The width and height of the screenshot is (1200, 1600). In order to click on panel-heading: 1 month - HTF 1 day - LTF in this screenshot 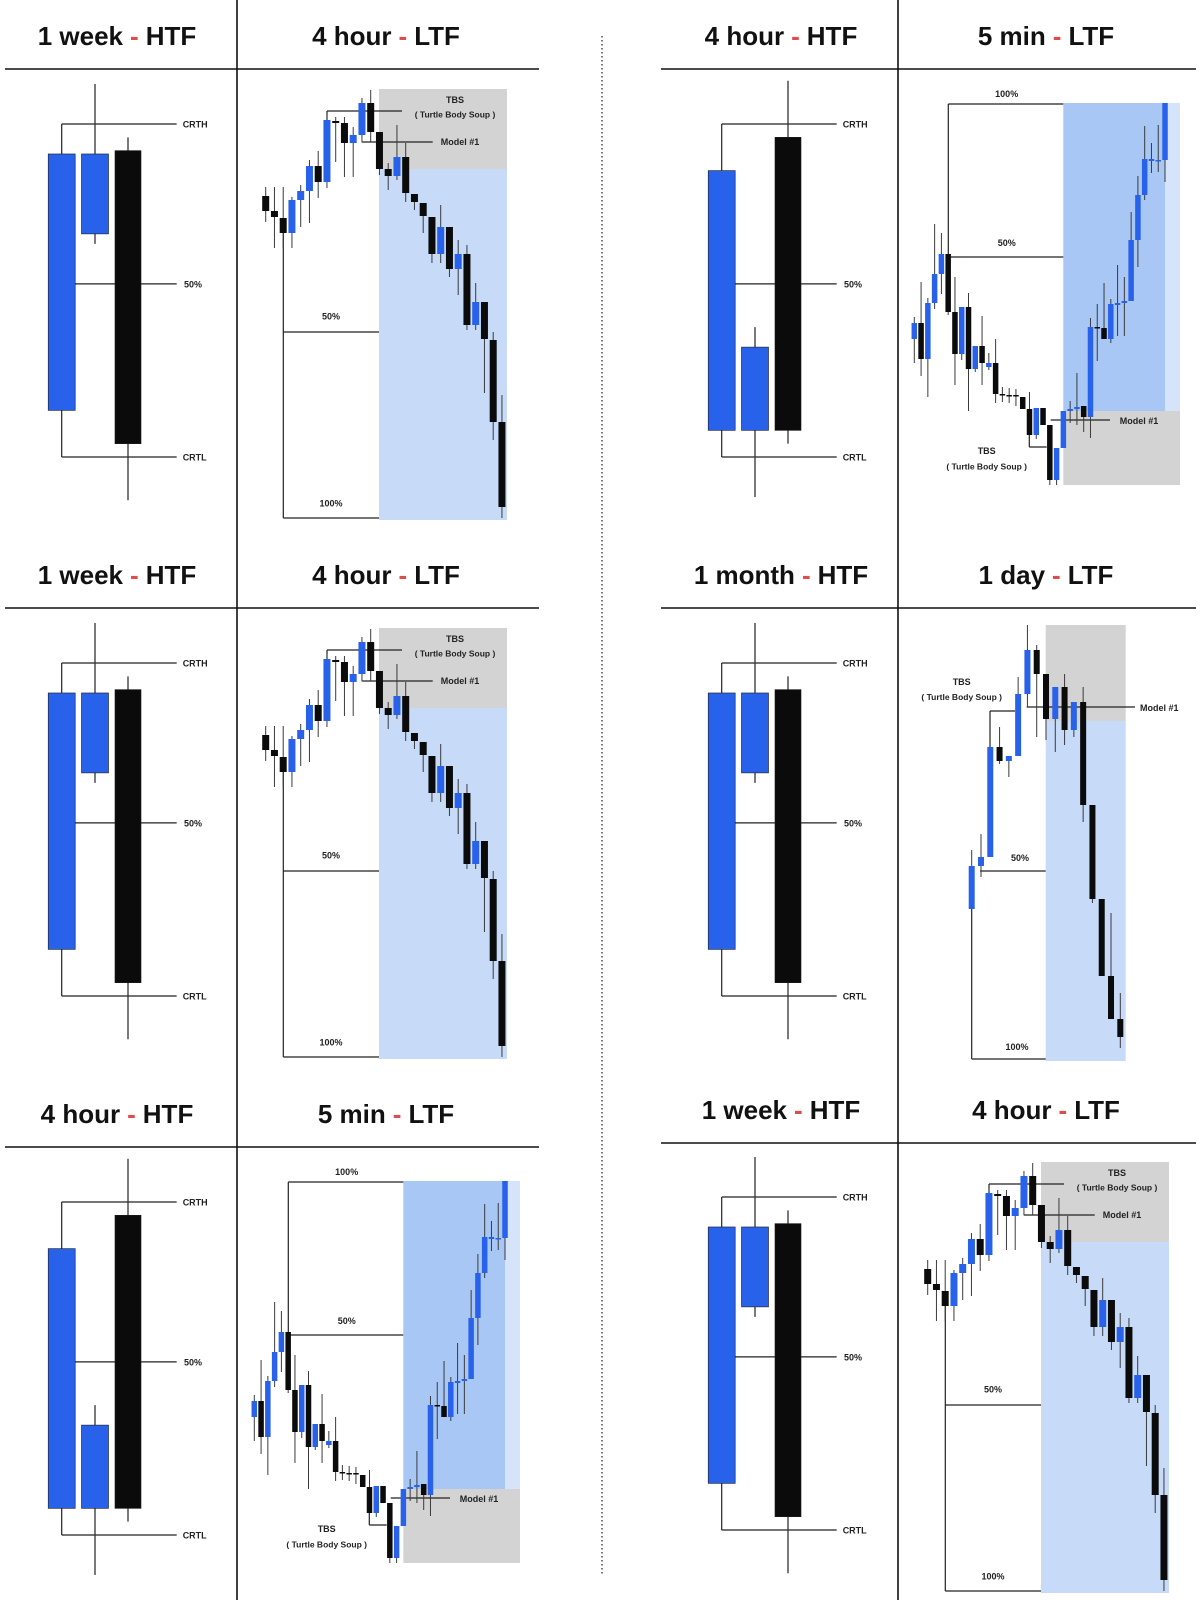, I will do `click(928, 584)`.